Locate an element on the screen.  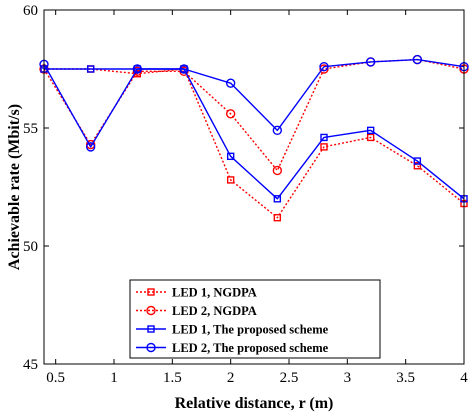
x-tick-label-7: 3.5 is located at coordinates (405, 378).